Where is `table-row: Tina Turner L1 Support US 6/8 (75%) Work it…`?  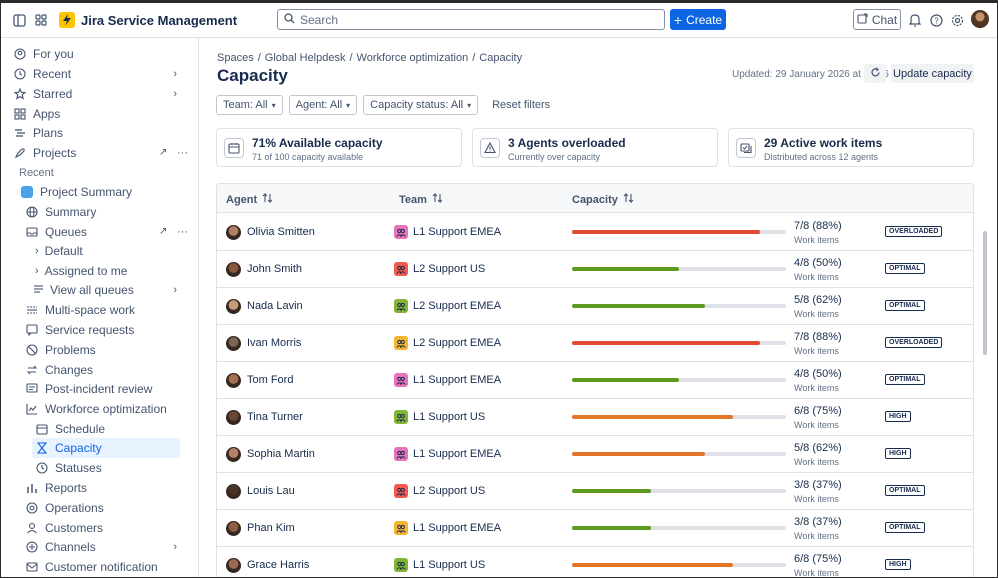 table-row: Tina Turner L1 Support US 6/8 (75%) Work it… is located at coordinates (595, 417).